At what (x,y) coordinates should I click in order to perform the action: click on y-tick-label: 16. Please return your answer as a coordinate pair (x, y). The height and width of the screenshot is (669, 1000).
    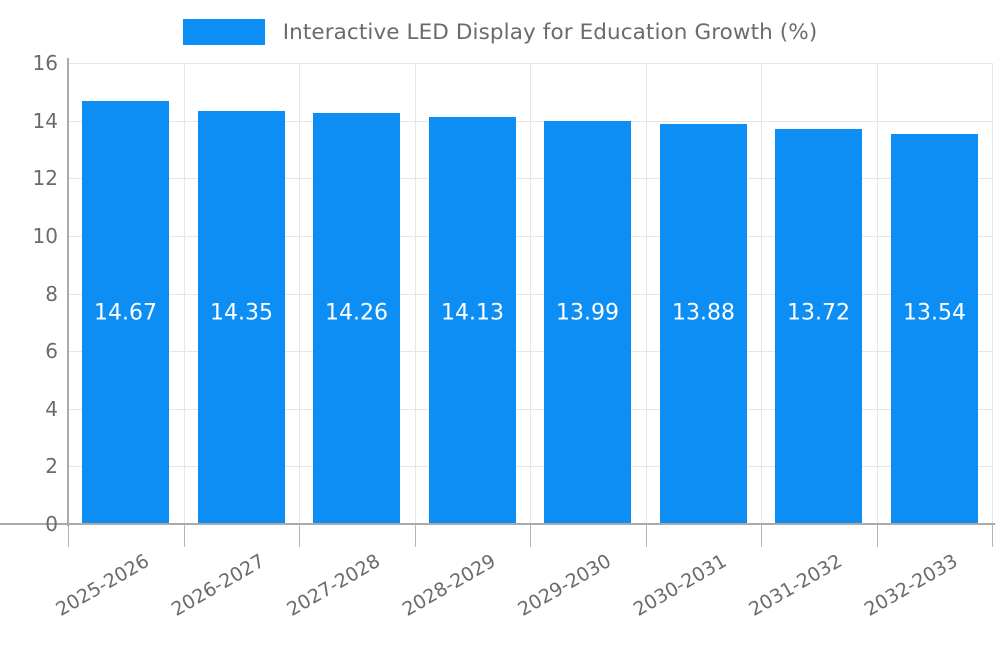
    Looking at the image, I should click on (45, 63).